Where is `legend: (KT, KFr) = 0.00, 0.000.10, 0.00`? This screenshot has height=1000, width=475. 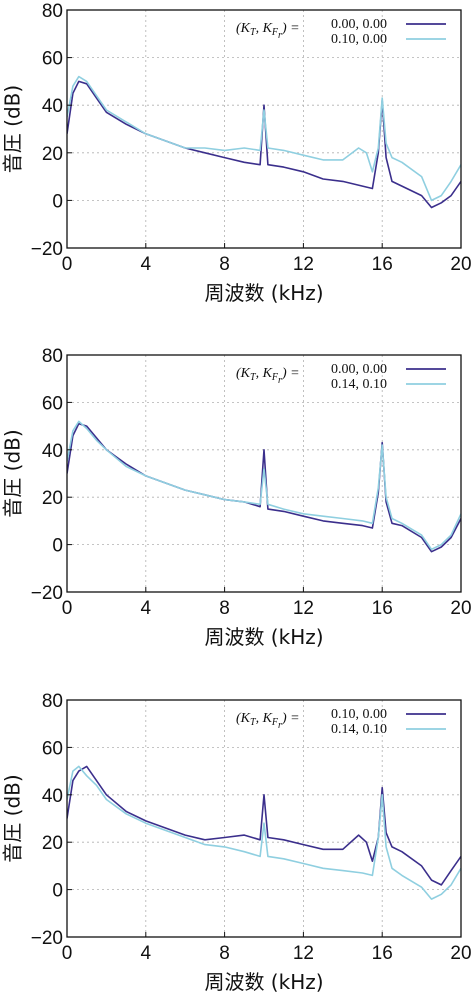 legend: (KT, KFr) = 0.00, 0.000.10, 0.00 is located at coordinates (341, 32).